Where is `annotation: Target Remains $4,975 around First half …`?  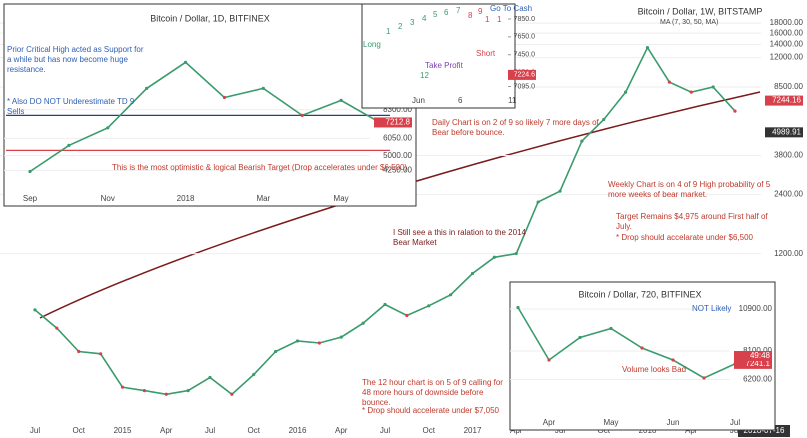 annotation: Target Remains $4,975 around First half … is located at coordinates (692, 221).